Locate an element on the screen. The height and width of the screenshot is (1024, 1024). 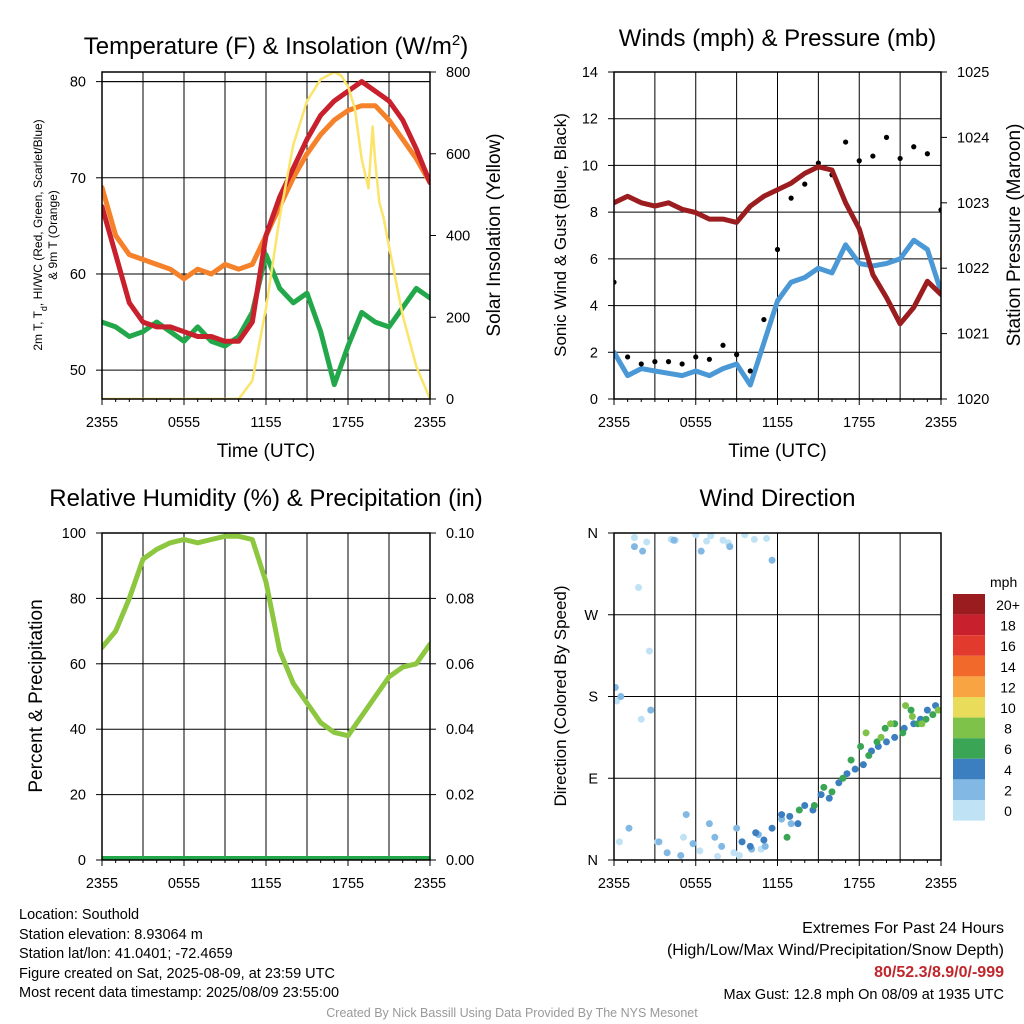
y2-tick-label: 1025 is located at coordinates (973, 73).